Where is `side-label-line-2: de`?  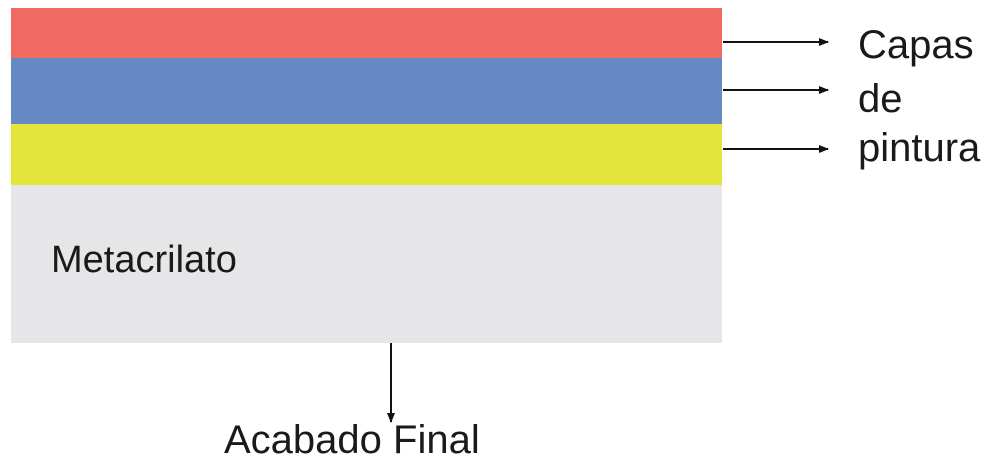
side-label-line-2: de is located at coordinates (880, 99).